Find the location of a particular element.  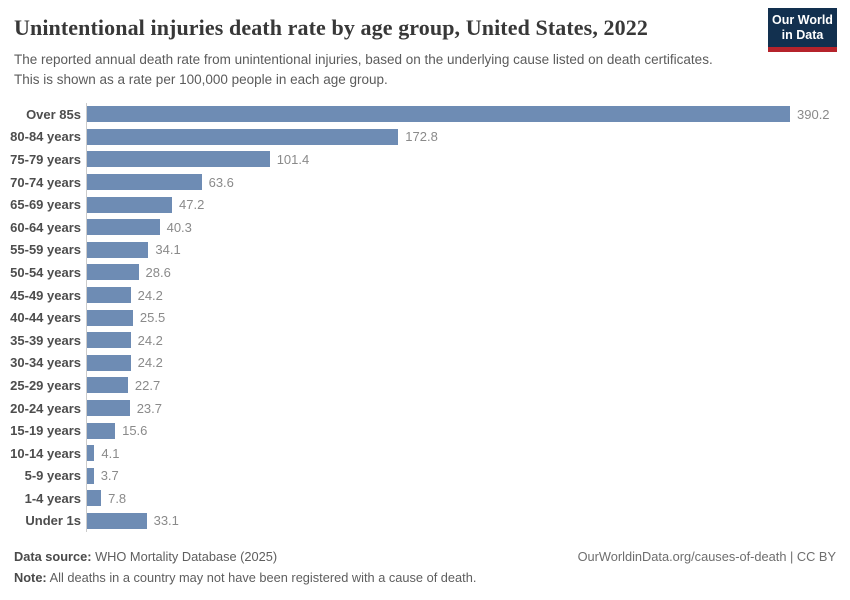

bar-track: 23.7 is located at coordinates (468, 408).